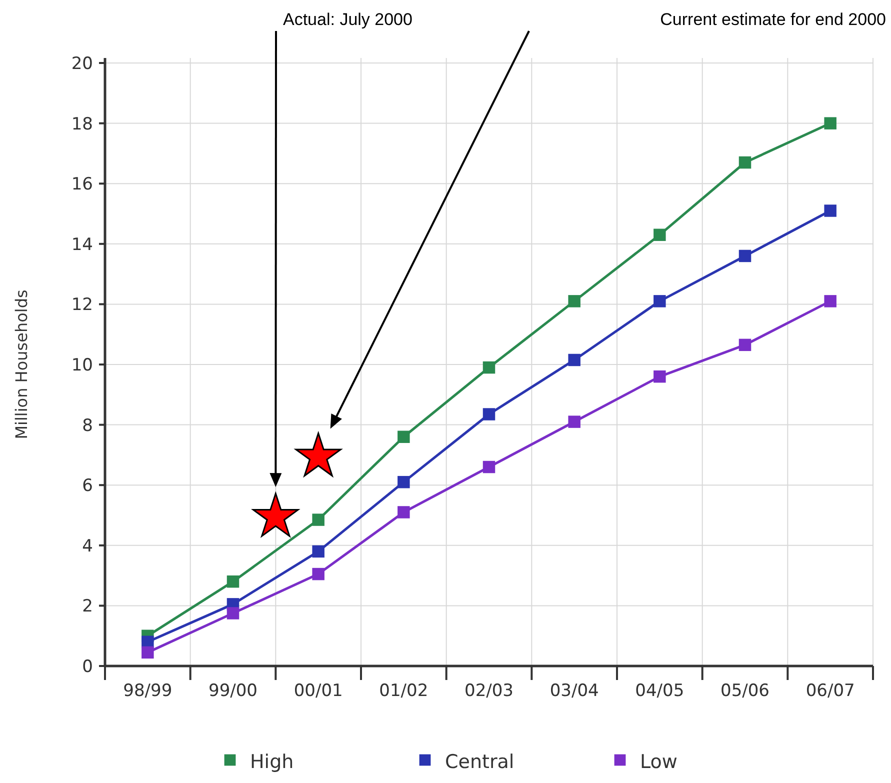  What do you see at coordinates (479, 762) in the screenshot?
I see `legend-label: Central` at bounding box center [479, 762].